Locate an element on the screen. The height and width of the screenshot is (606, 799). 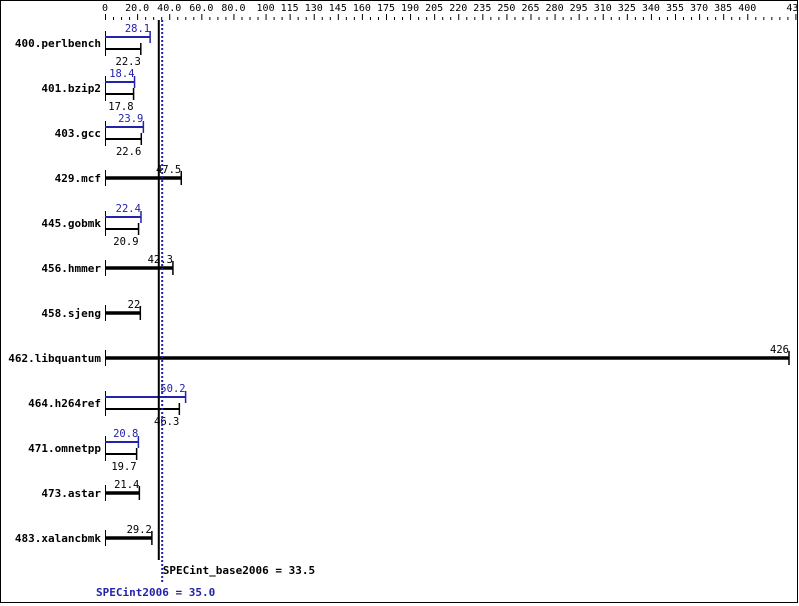
base-value-label: 42.3 is located at coordinates (160, 260).